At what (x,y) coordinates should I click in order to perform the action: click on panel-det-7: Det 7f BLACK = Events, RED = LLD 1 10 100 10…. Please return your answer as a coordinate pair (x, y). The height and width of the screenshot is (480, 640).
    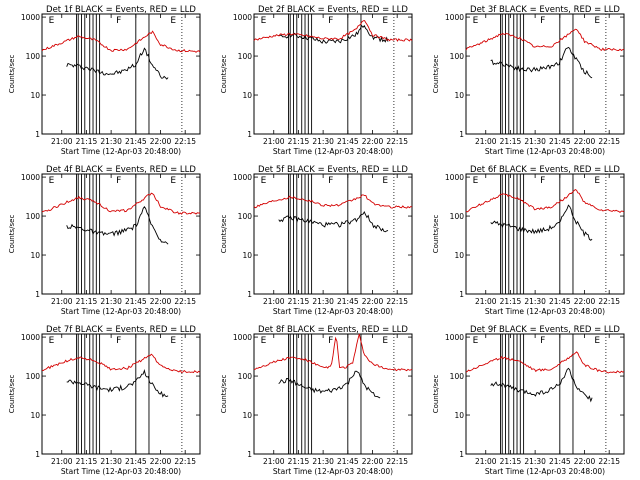
    Looking at the image, I should click on (104, 400).